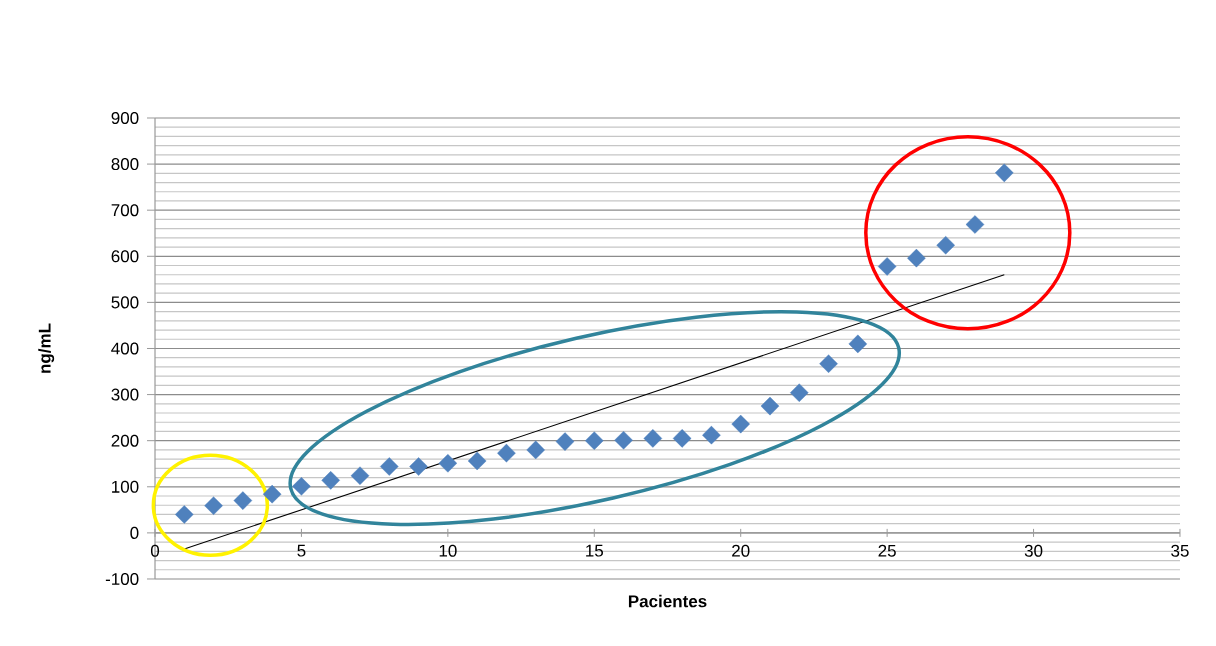 The height and width of the screenshot is (646, 1216). Describe the element at coordinates (595, 550) in the screenshot. I see `x-tick-label: 15` at that location.